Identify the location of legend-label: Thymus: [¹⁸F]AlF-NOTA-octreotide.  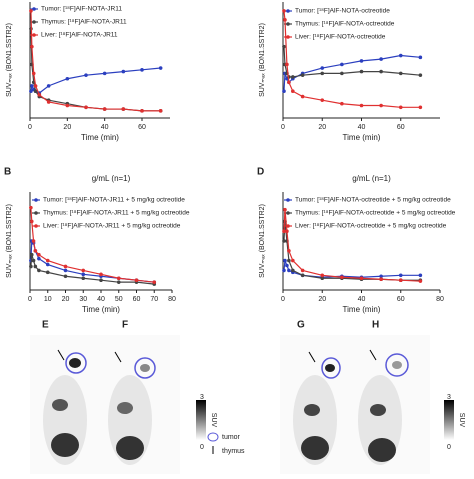
(345, 24).